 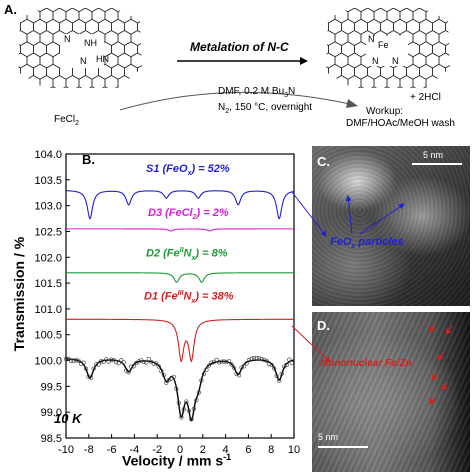 What do you see at coordinates (180, 230) in the screenshot?
I see `series-line-d3` at bounding box center [180, 230].